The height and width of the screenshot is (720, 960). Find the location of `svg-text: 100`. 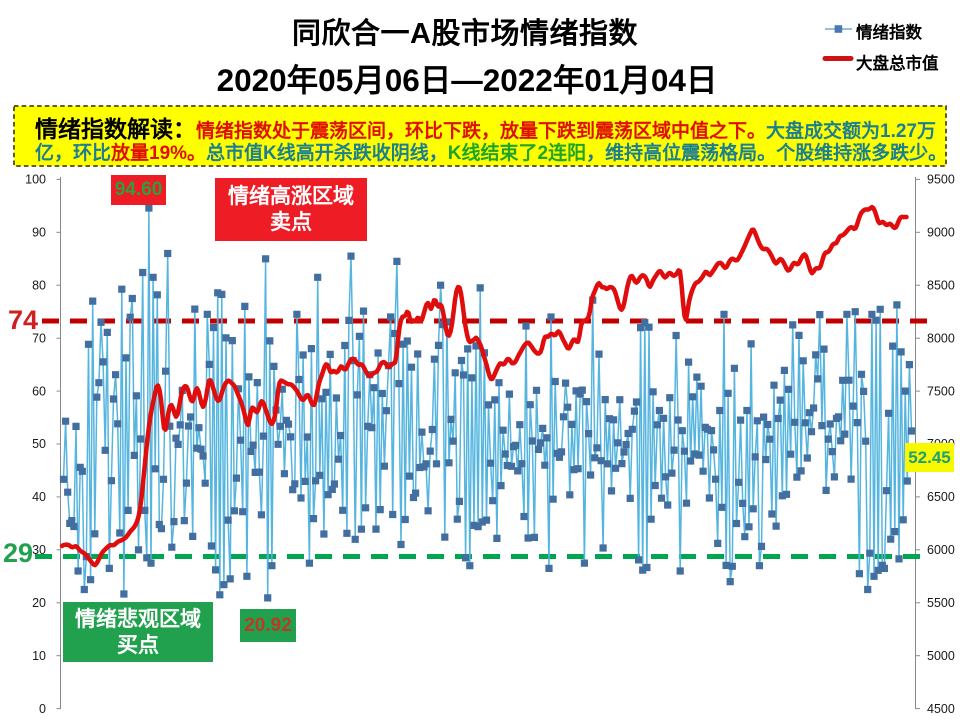

svg-text: 100 is located at coordinates (35, 180).